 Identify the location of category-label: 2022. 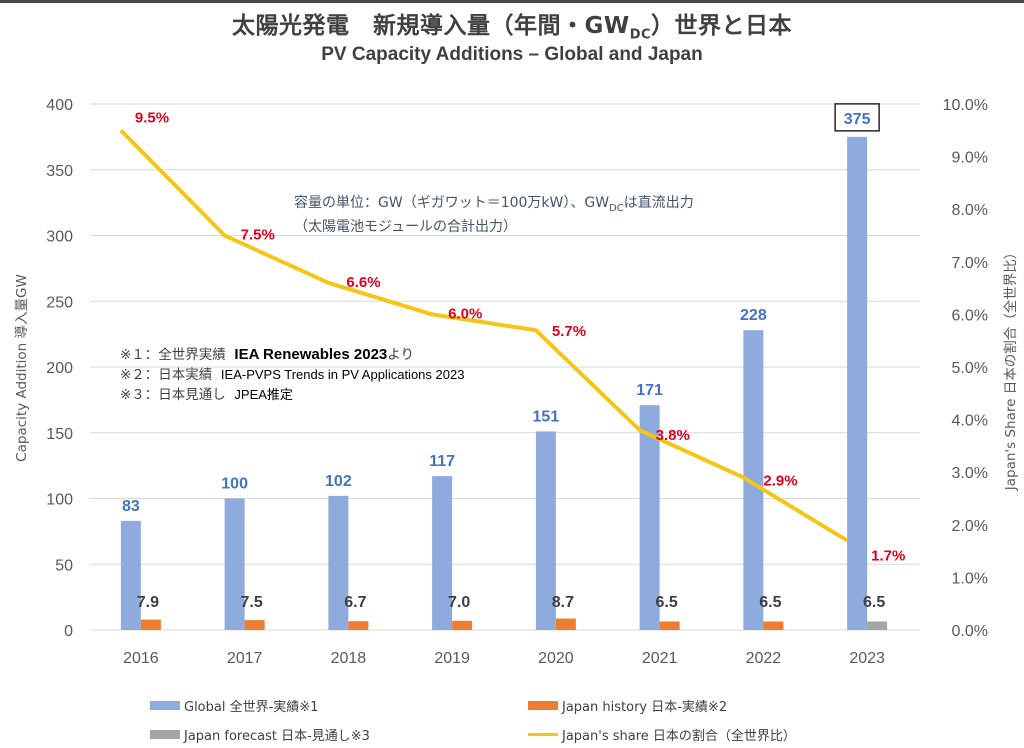
(764, 658).